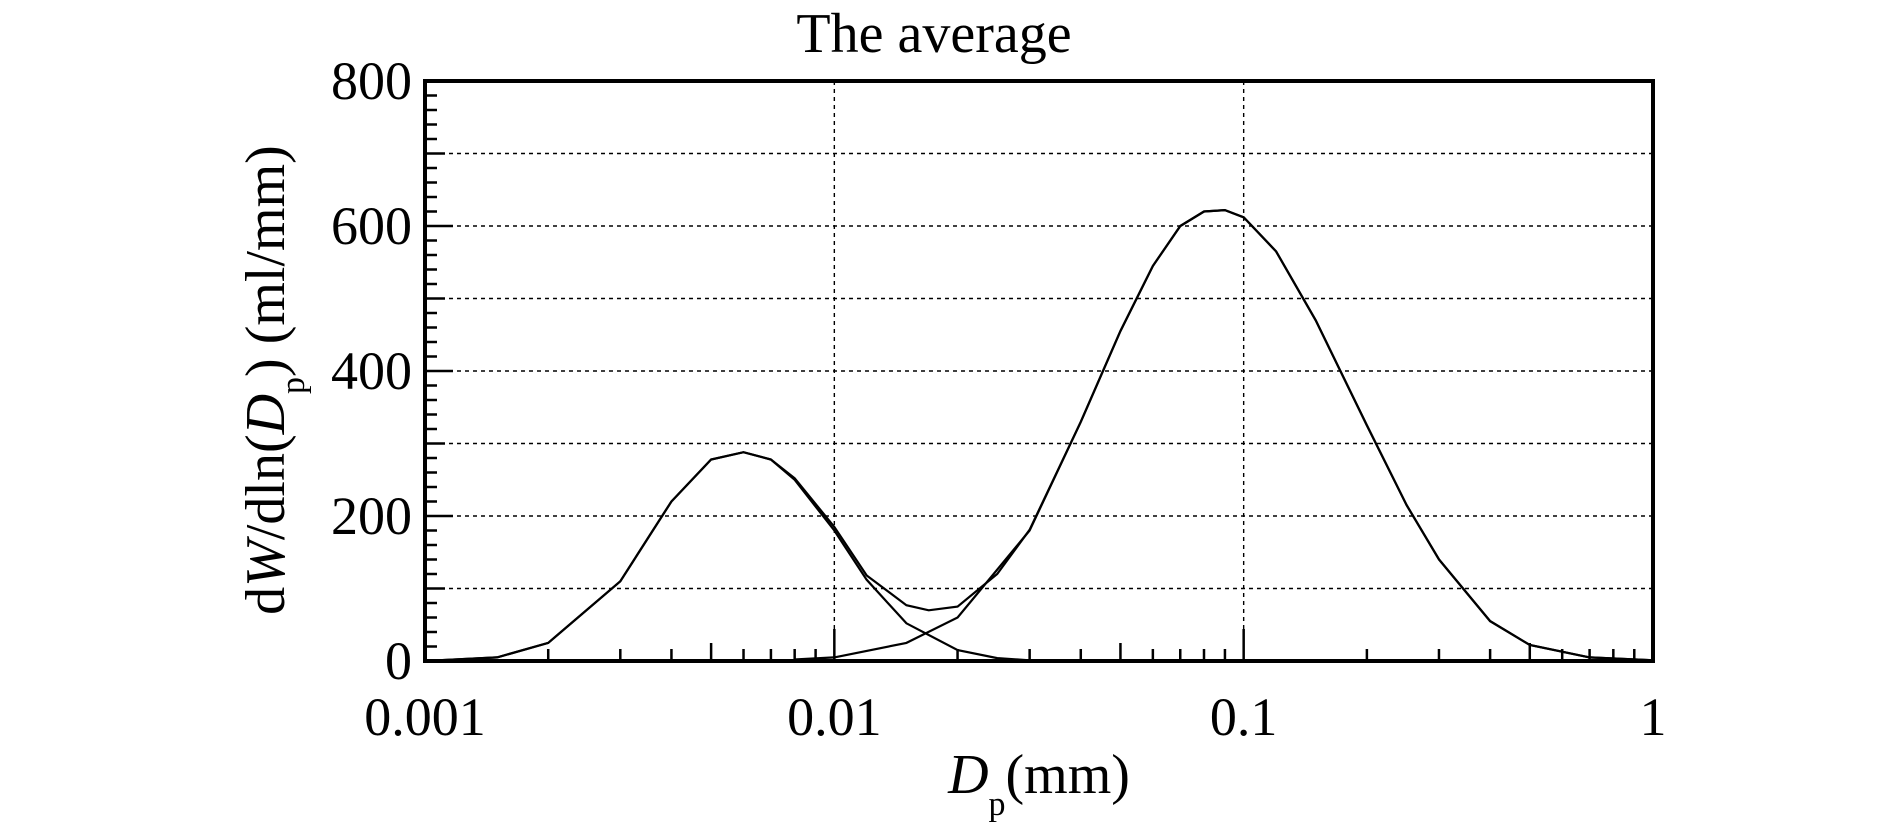 This screenshot has height=834, width=1890. Describe the element at coordinates (834, 717) in the screenshot. I see `x-tick-label: 0.01` at that location.